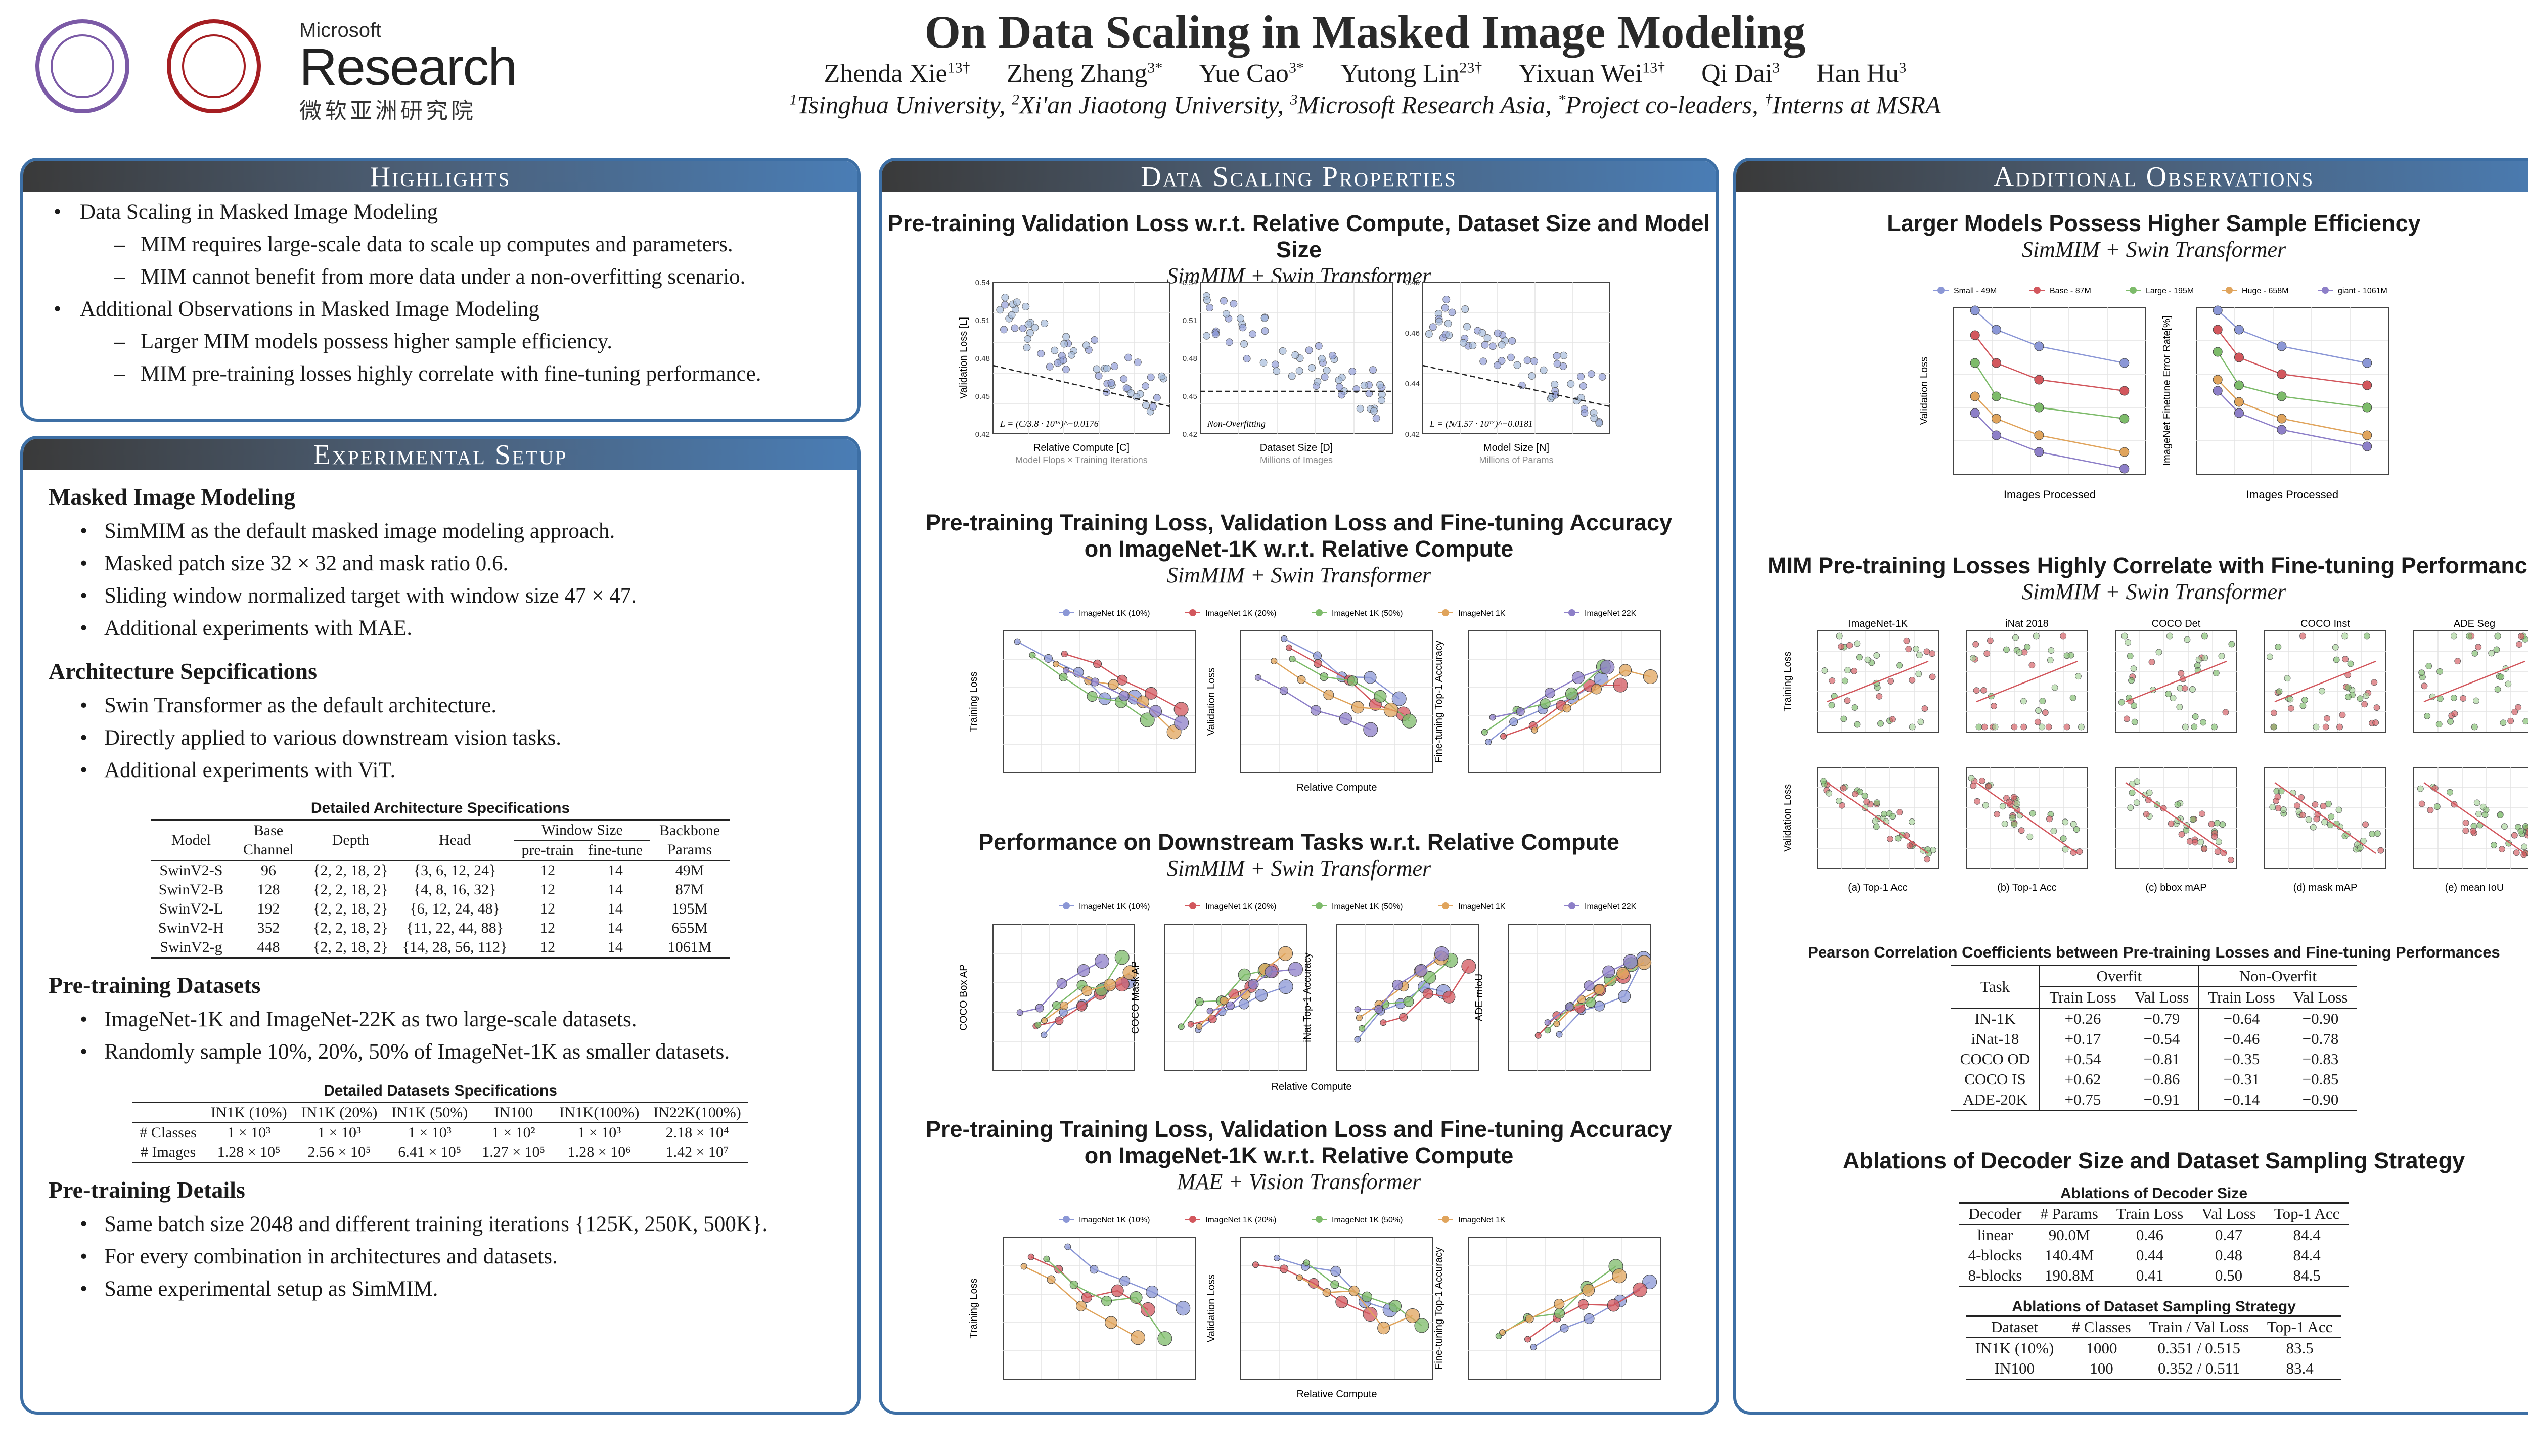 This screenshot has width=2528, height=1456. What do you see at coordinates (2176, 818) in the screenshot?
I see `trend-line` at bounding box center [2176, 818].